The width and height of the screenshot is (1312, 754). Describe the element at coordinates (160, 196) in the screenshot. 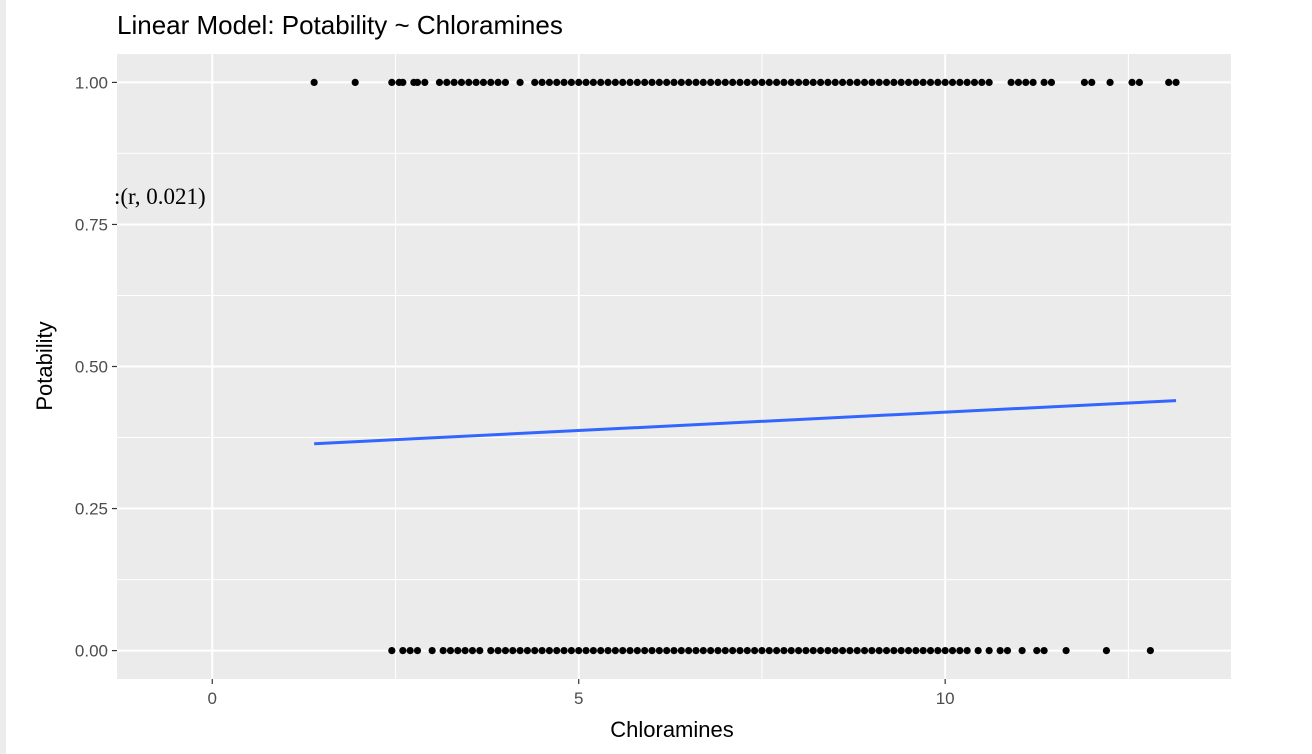

I see `annotation-label: :(r, 0.021)` at that location.